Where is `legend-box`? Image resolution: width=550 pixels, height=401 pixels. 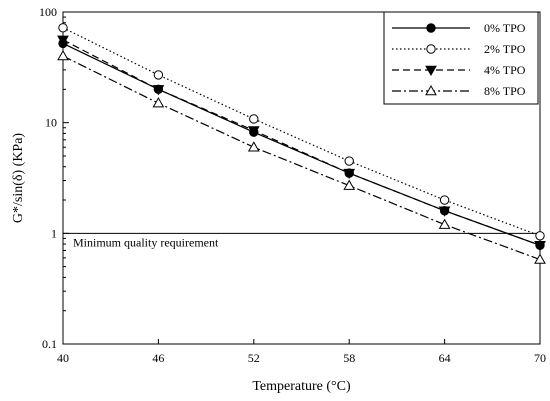 legend-box is located at coordinates (461, 58).